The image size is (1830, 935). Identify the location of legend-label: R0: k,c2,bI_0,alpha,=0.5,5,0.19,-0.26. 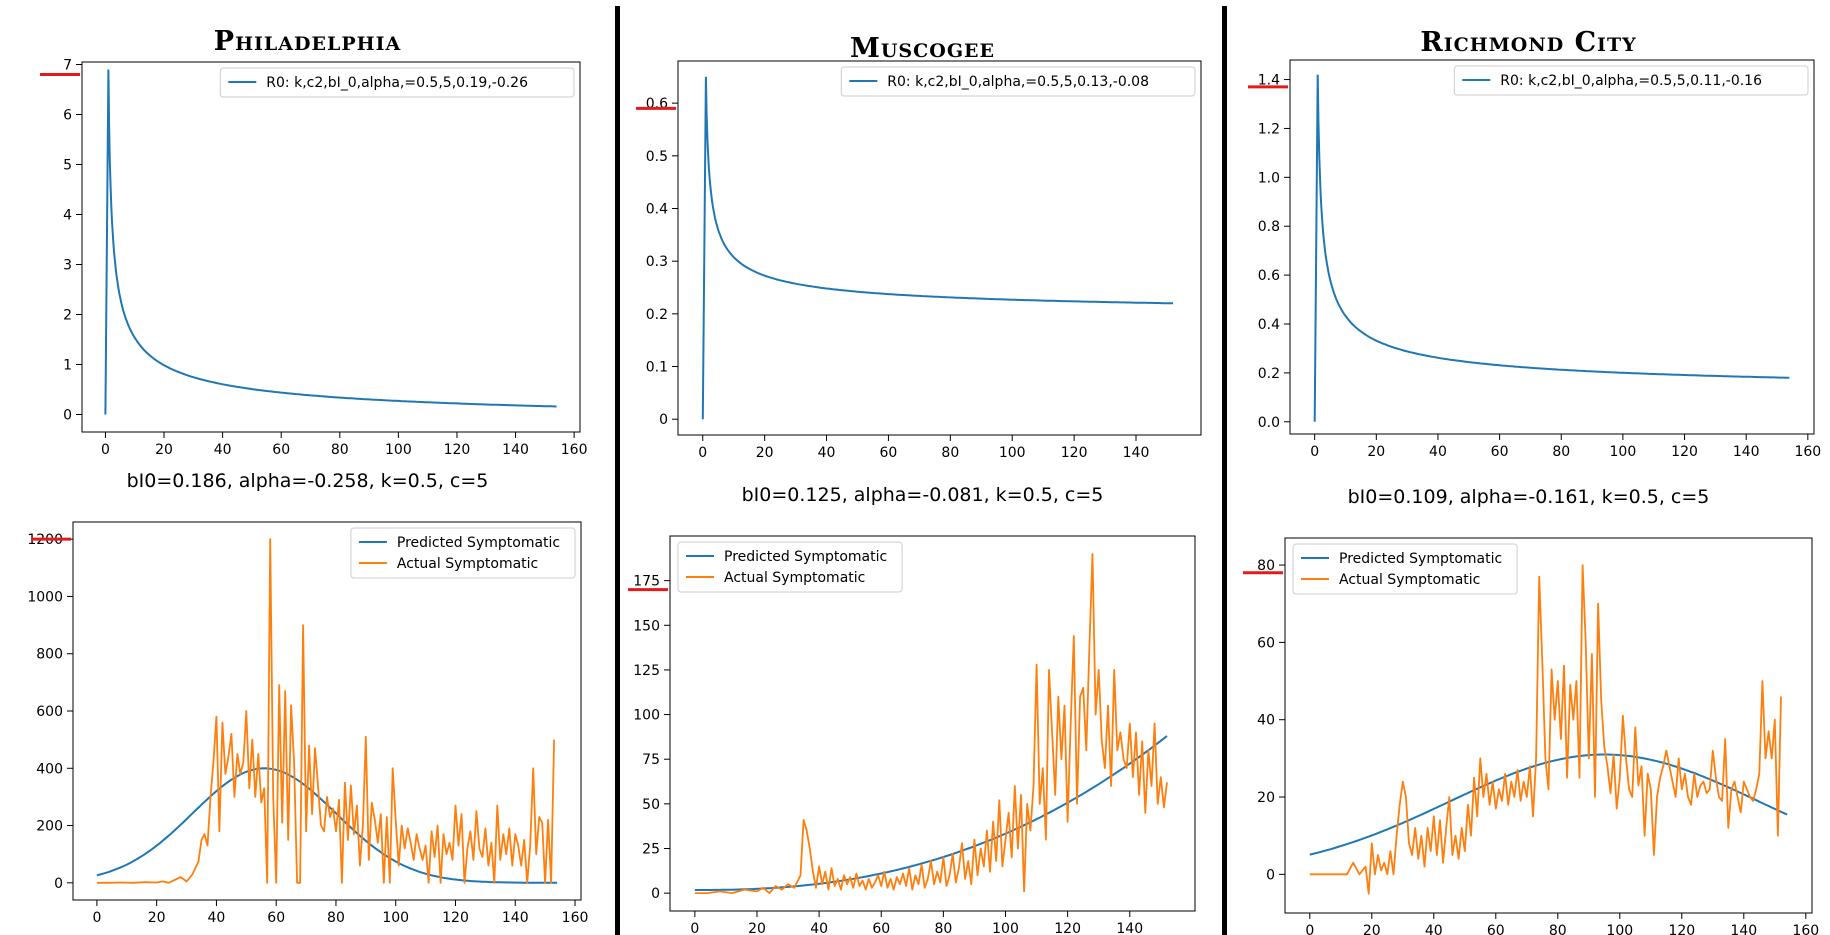
(397, 83).